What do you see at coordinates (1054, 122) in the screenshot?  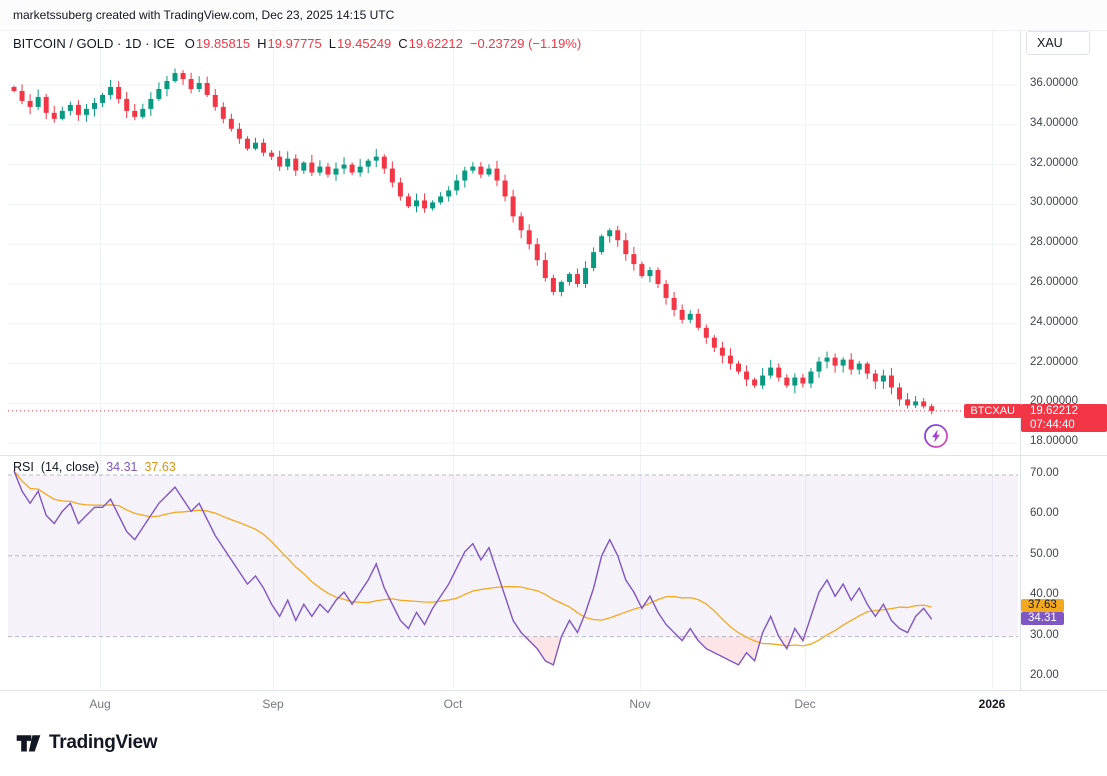 I see `price-tick-label: 34.00000` at bounding box center [1054, 122].